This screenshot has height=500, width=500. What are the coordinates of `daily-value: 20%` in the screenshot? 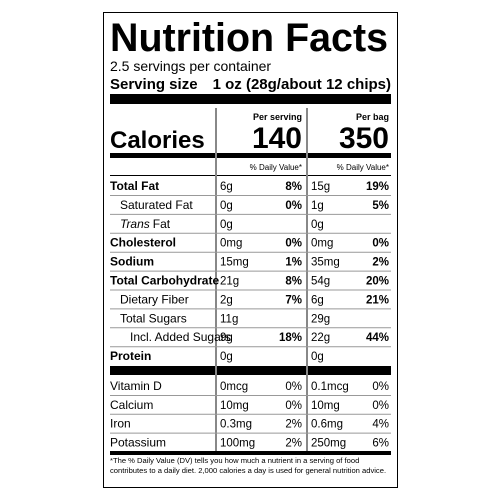 It's located at (377, 282).